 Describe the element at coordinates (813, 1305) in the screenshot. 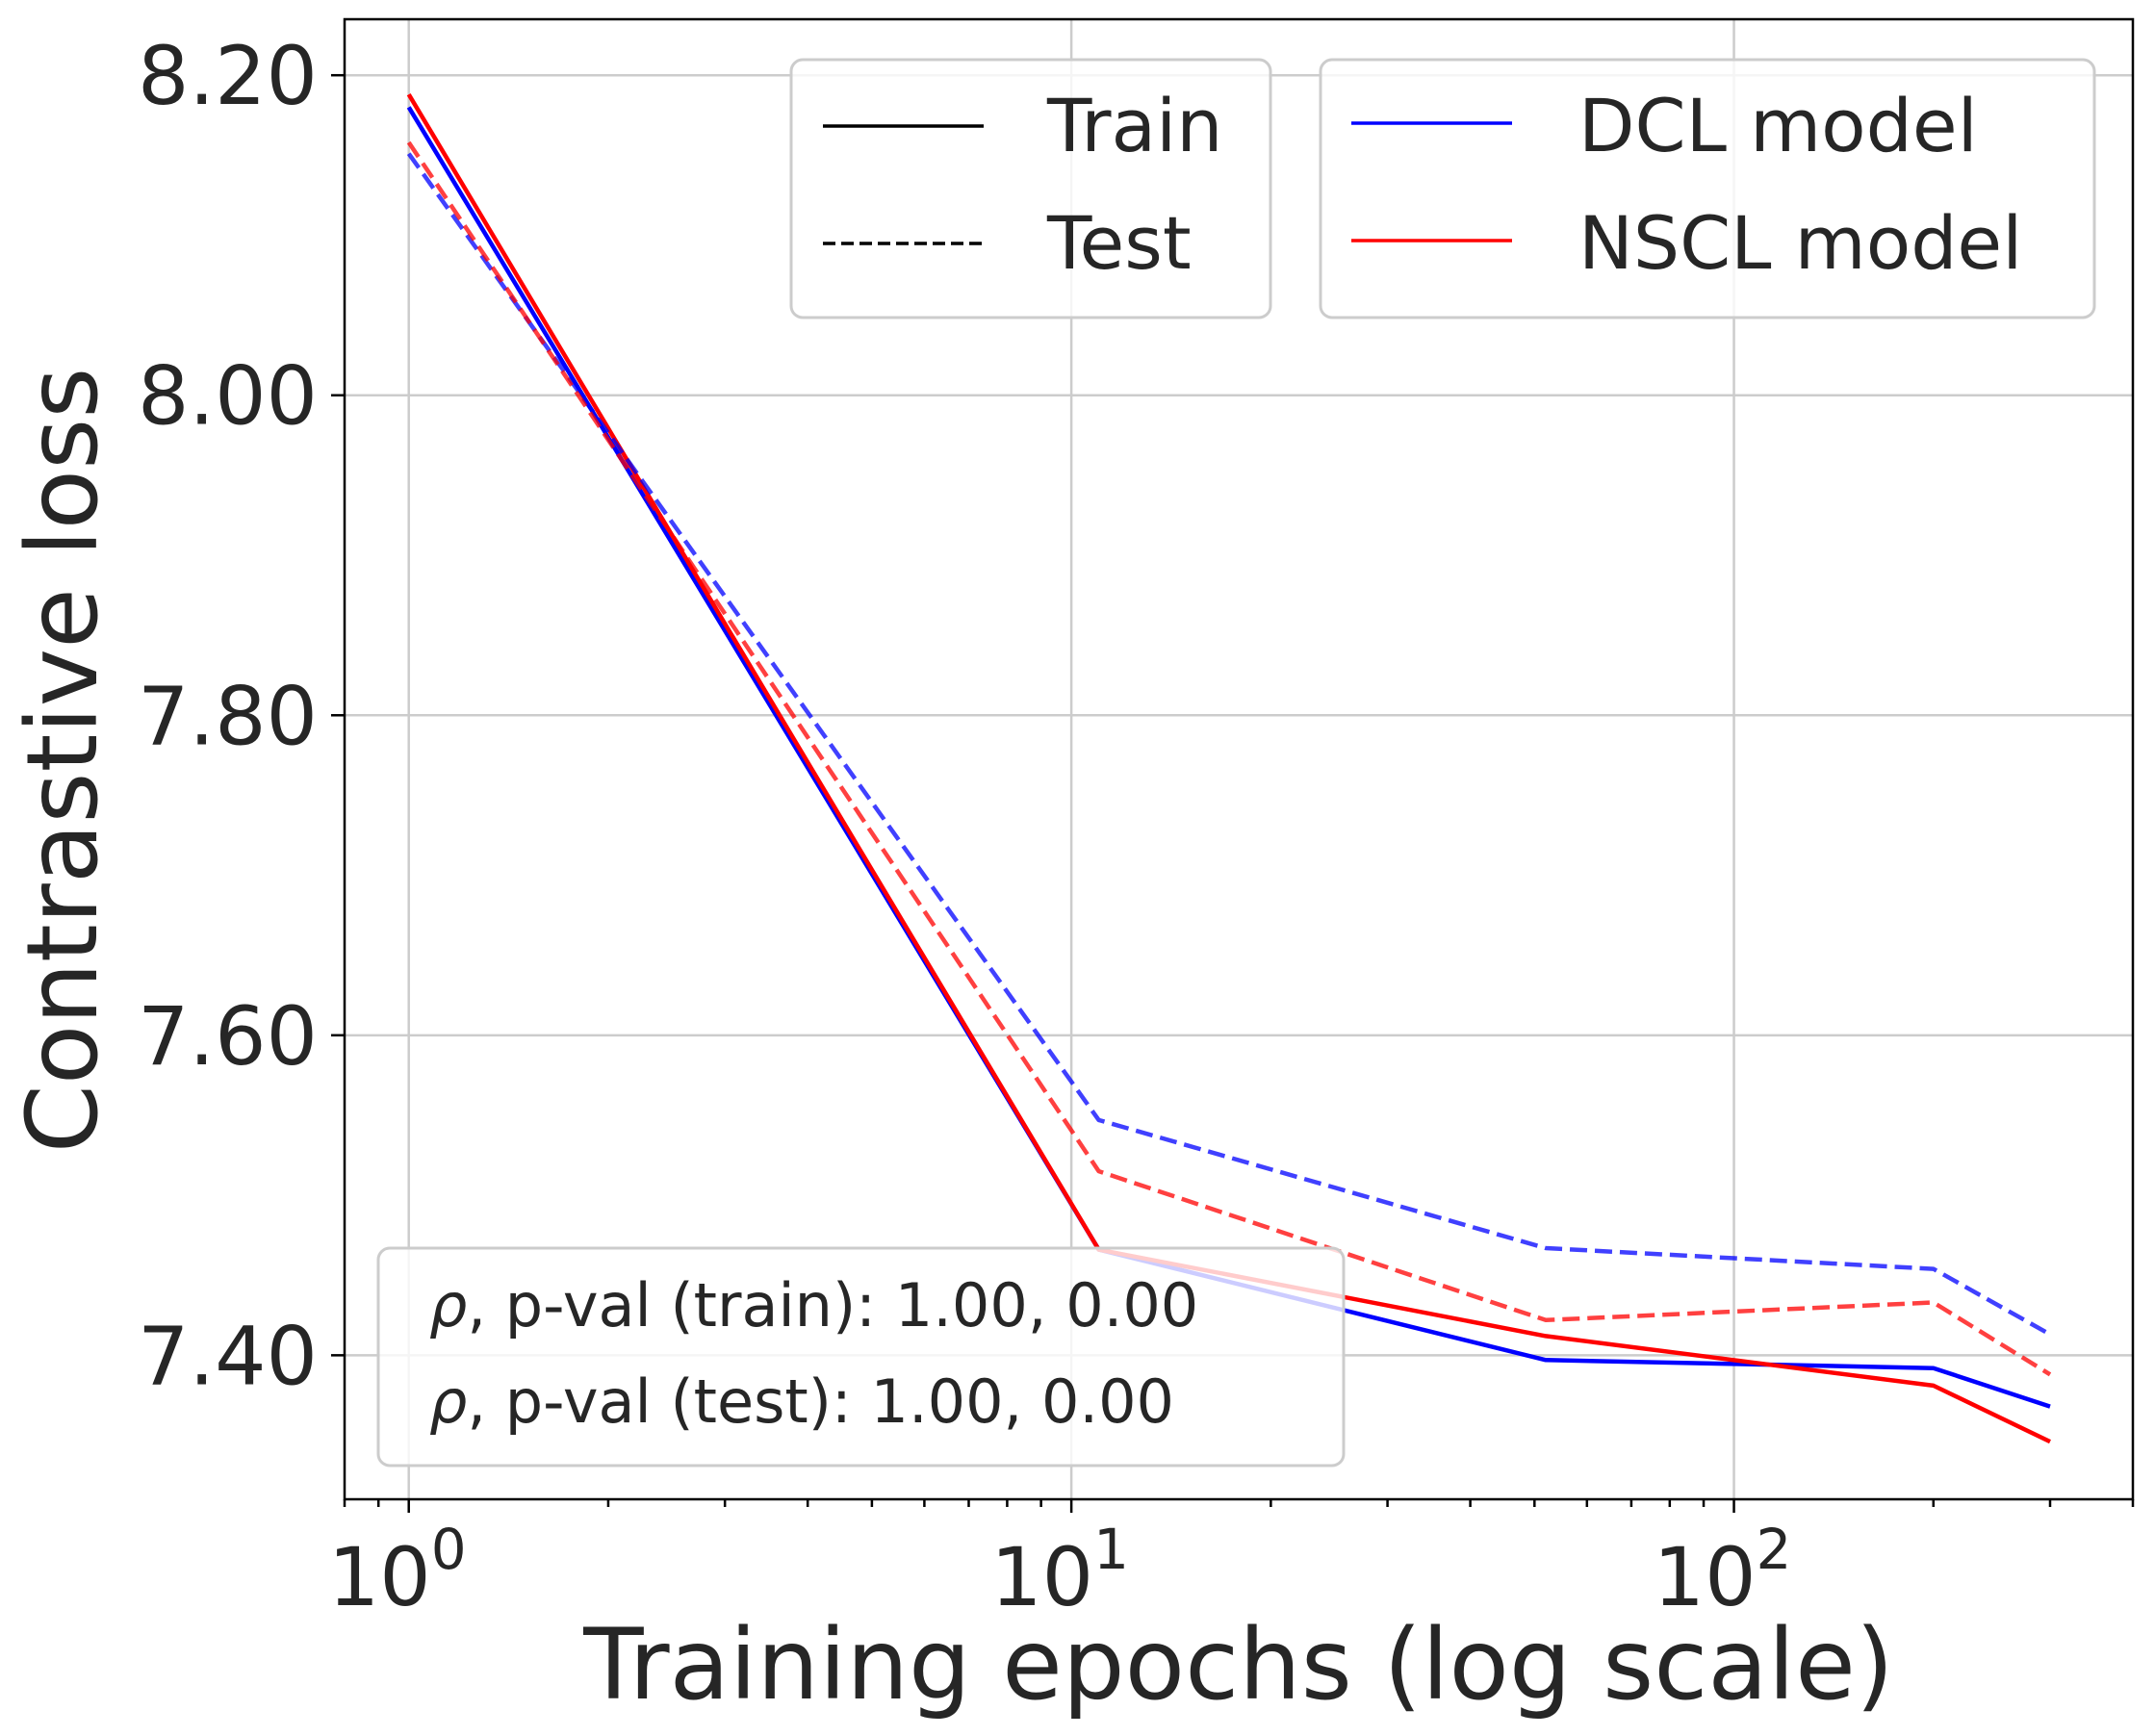

I see `annotation-train: ρ, p-val (train): 1.00, 0.00` at that location.